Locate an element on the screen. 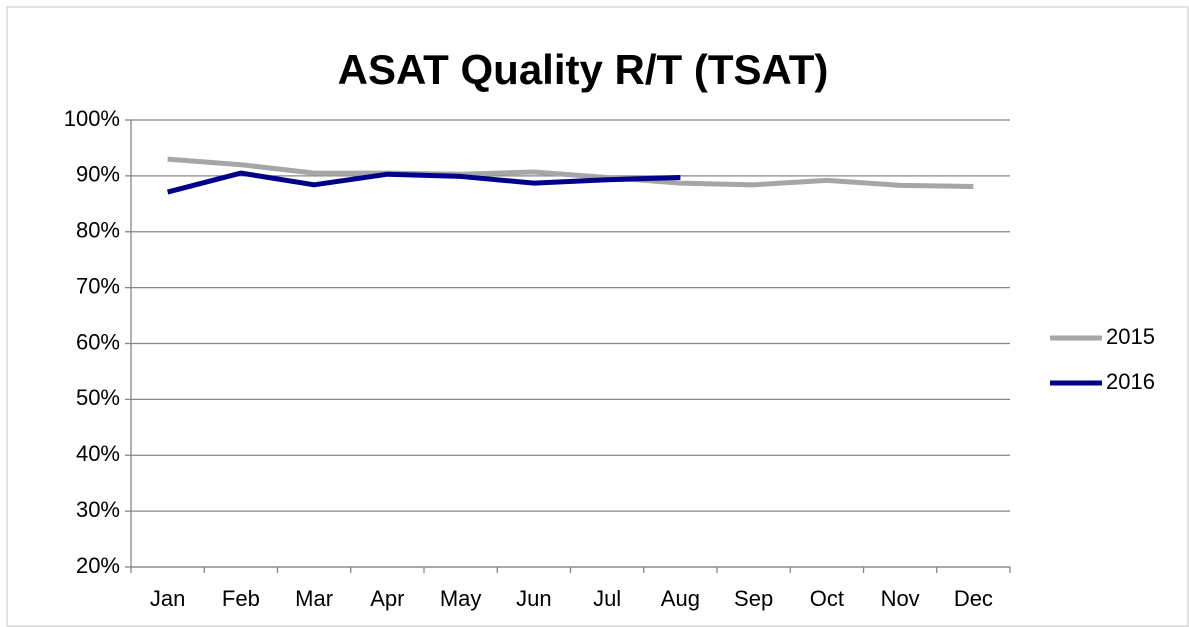 This screenshot has width=1189, height=627. x-tick-label: Apr is located at coordinates (387, 598).